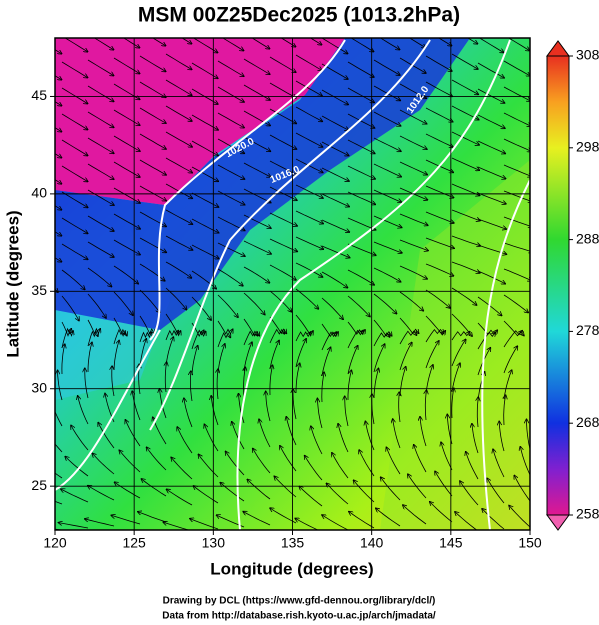 This screenshot has width=599, height=625. What do you see at coordinates (214, 543) in the screenshot?
I see `x-tick-label: 130` at bounding box center [214, 543].